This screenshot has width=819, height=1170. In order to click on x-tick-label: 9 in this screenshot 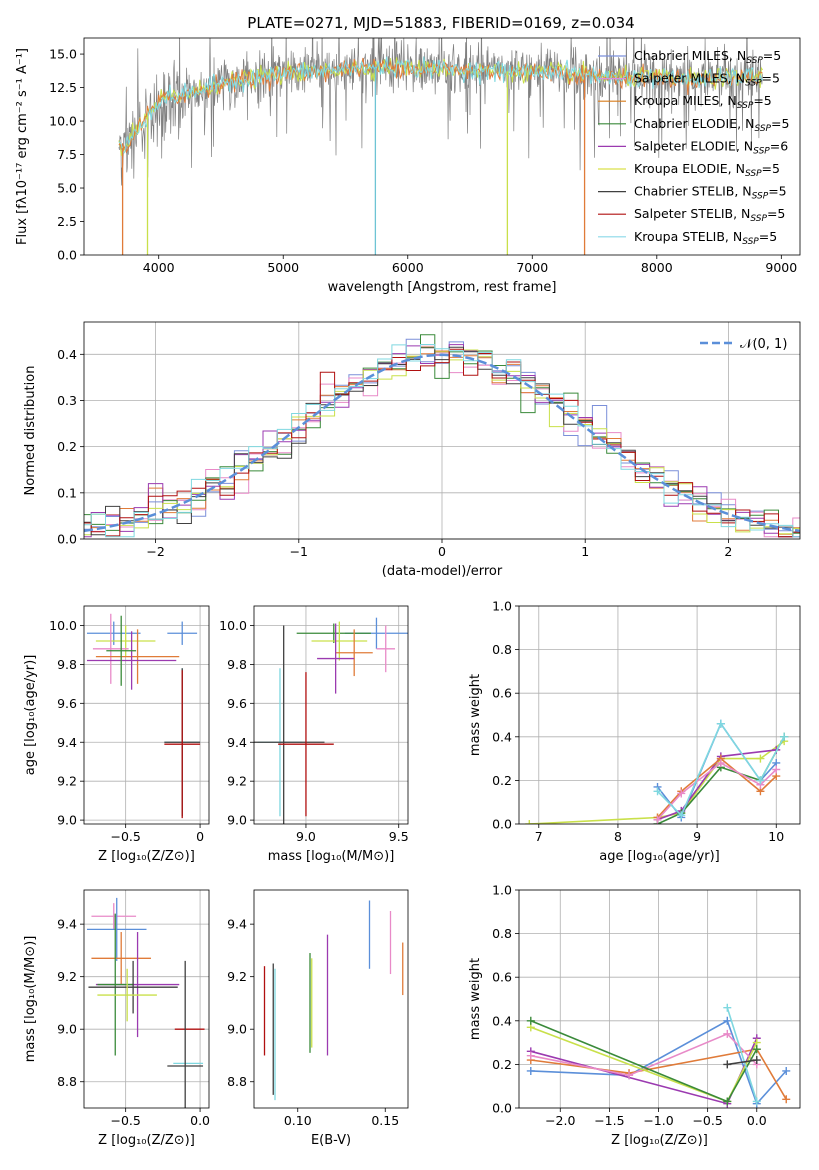, I will do `click(697, 836)`.